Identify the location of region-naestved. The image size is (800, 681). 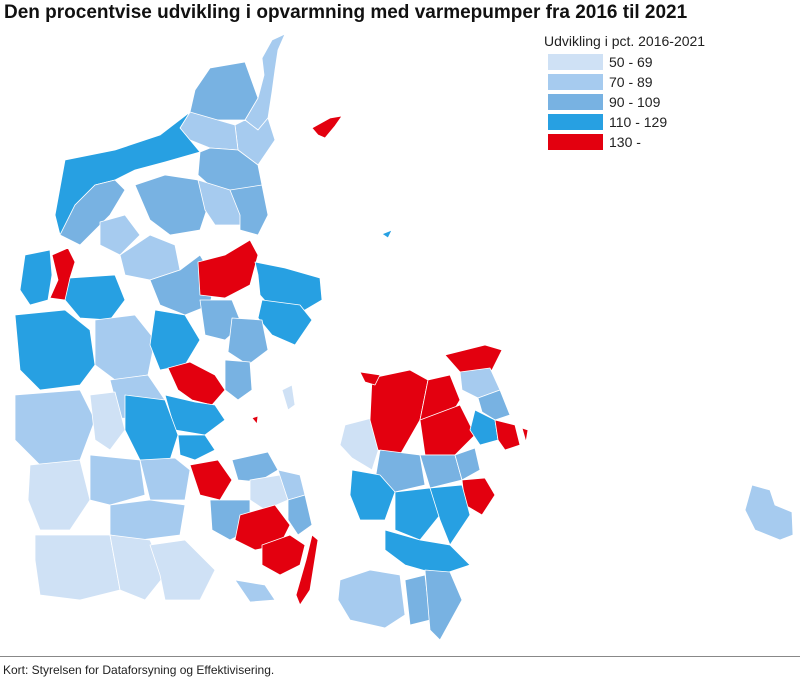
(417, 514).